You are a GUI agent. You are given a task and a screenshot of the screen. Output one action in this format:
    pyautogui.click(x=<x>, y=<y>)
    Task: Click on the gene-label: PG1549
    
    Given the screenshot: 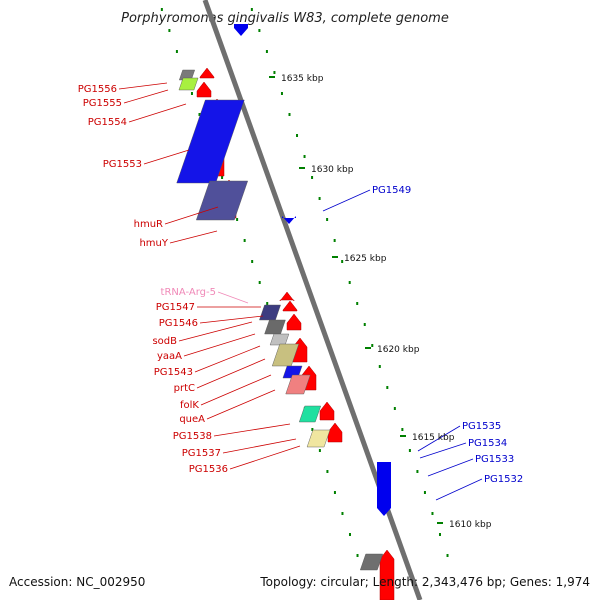 What is the action you would take?
    pyautogui.click(x=391, y=190)
    